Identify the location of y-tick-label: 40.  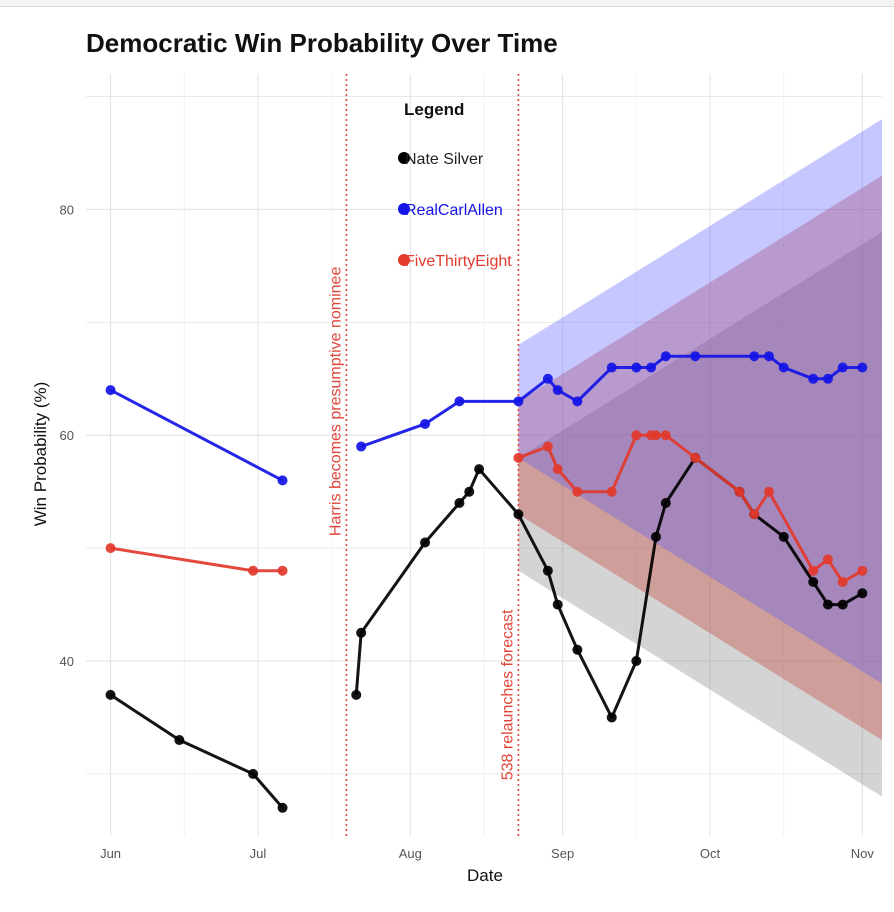
(67, 661).